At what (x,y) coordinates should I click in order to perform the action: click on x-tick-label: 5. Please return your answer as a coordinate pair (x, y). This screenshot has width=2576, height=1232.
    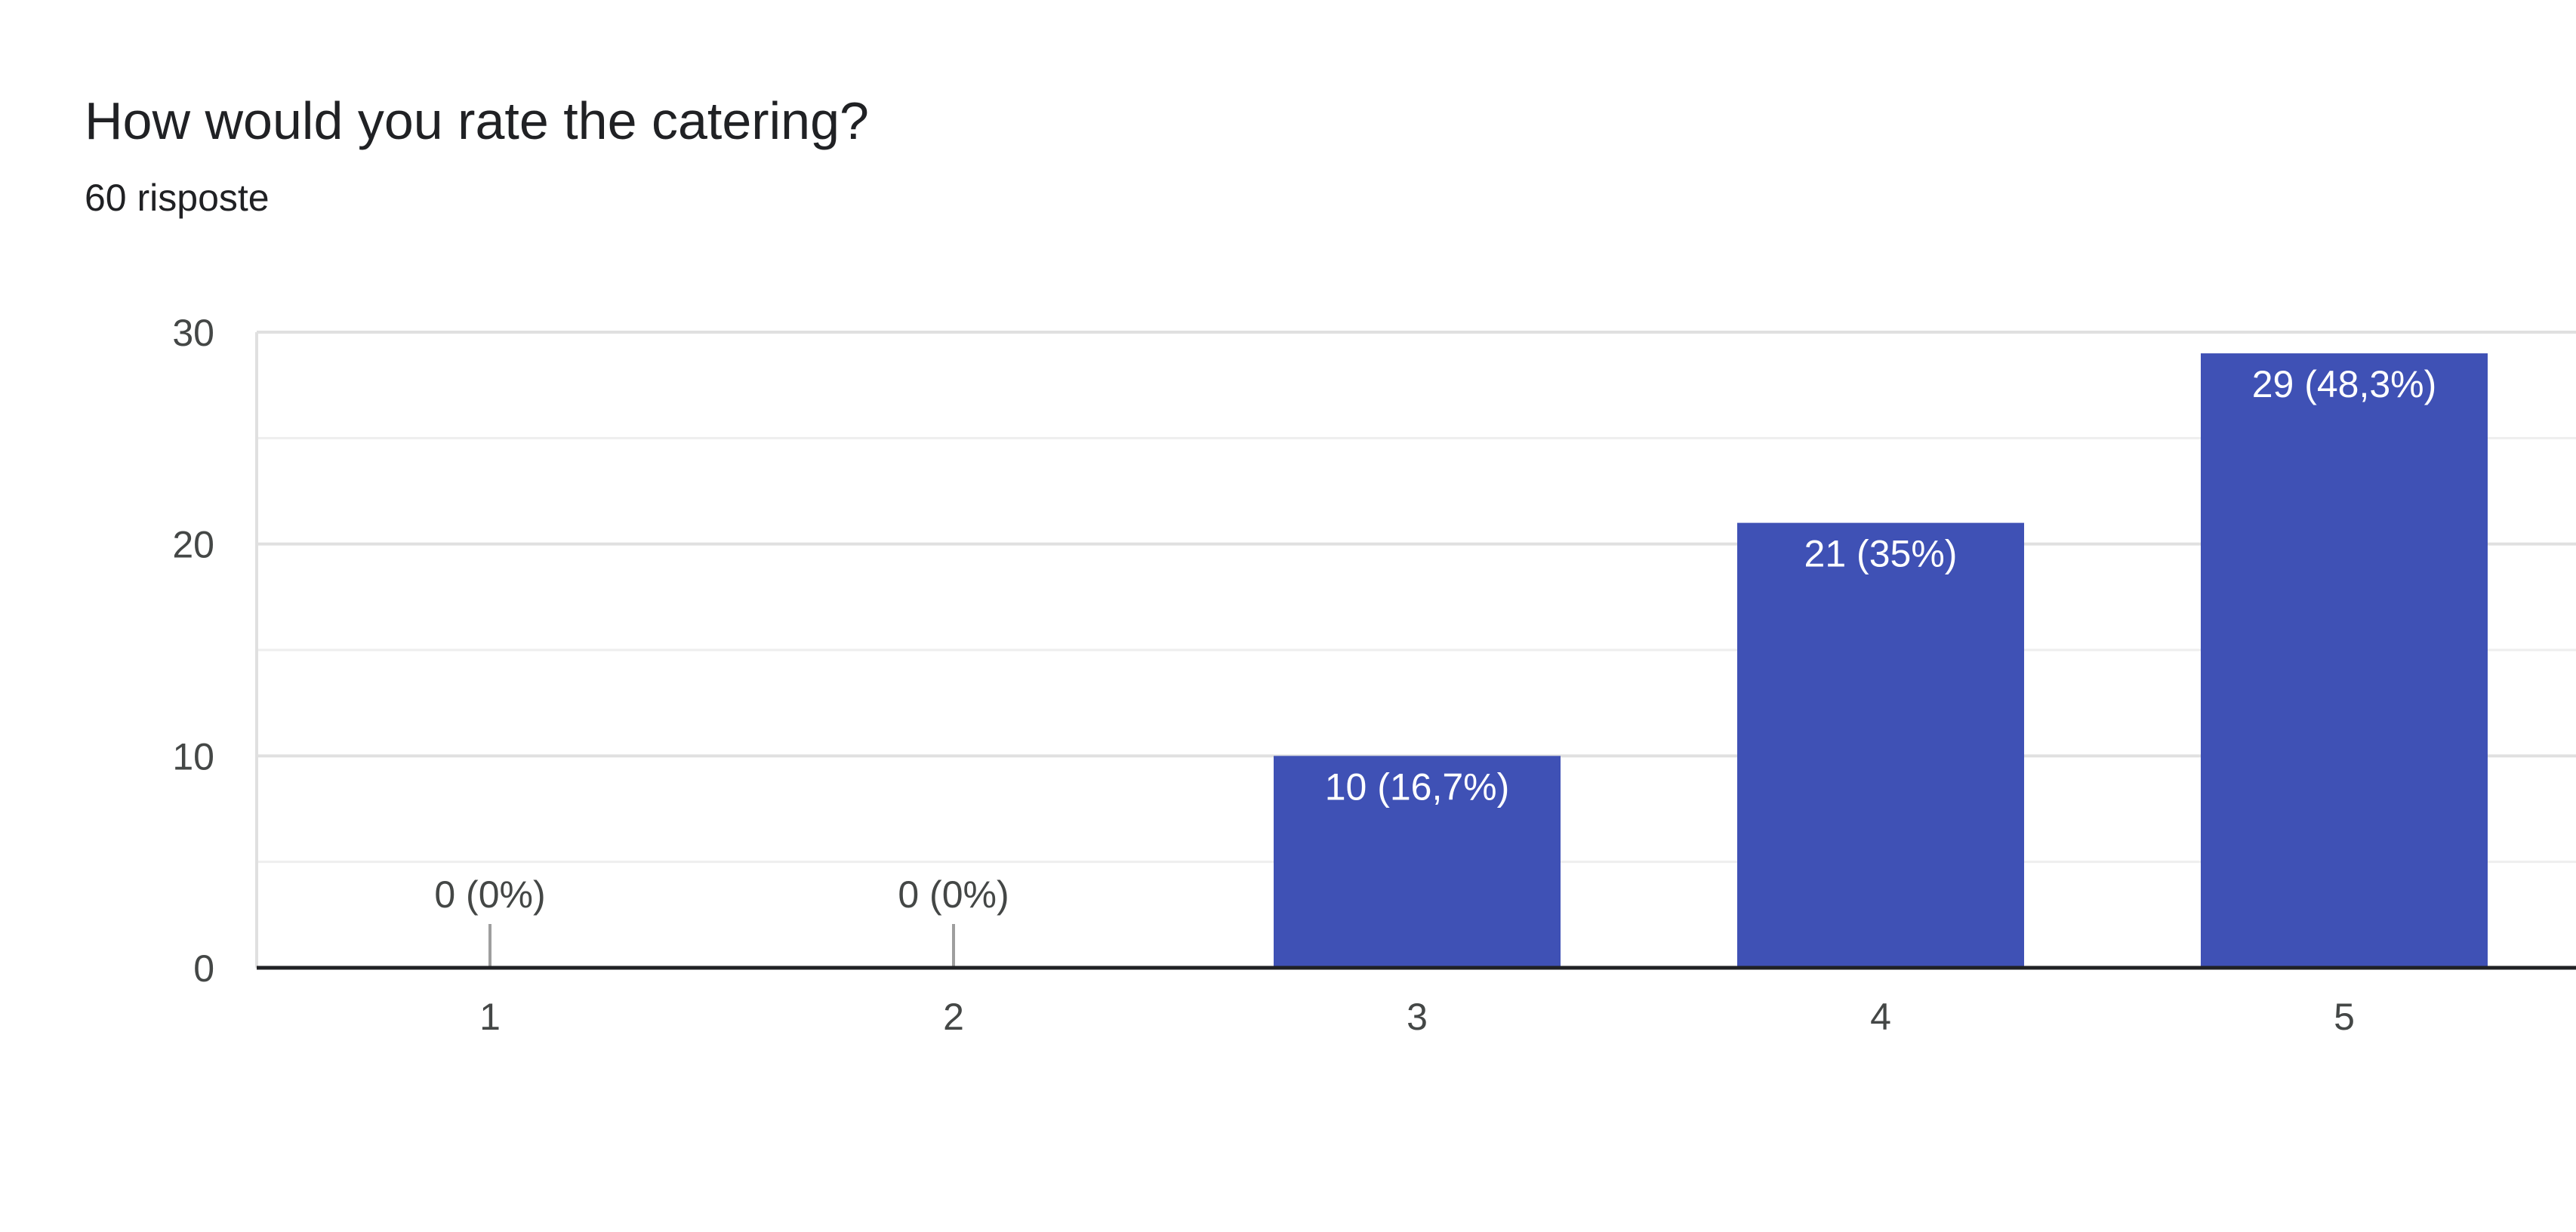
    Looking at the image, I should click on (2344, 1017).